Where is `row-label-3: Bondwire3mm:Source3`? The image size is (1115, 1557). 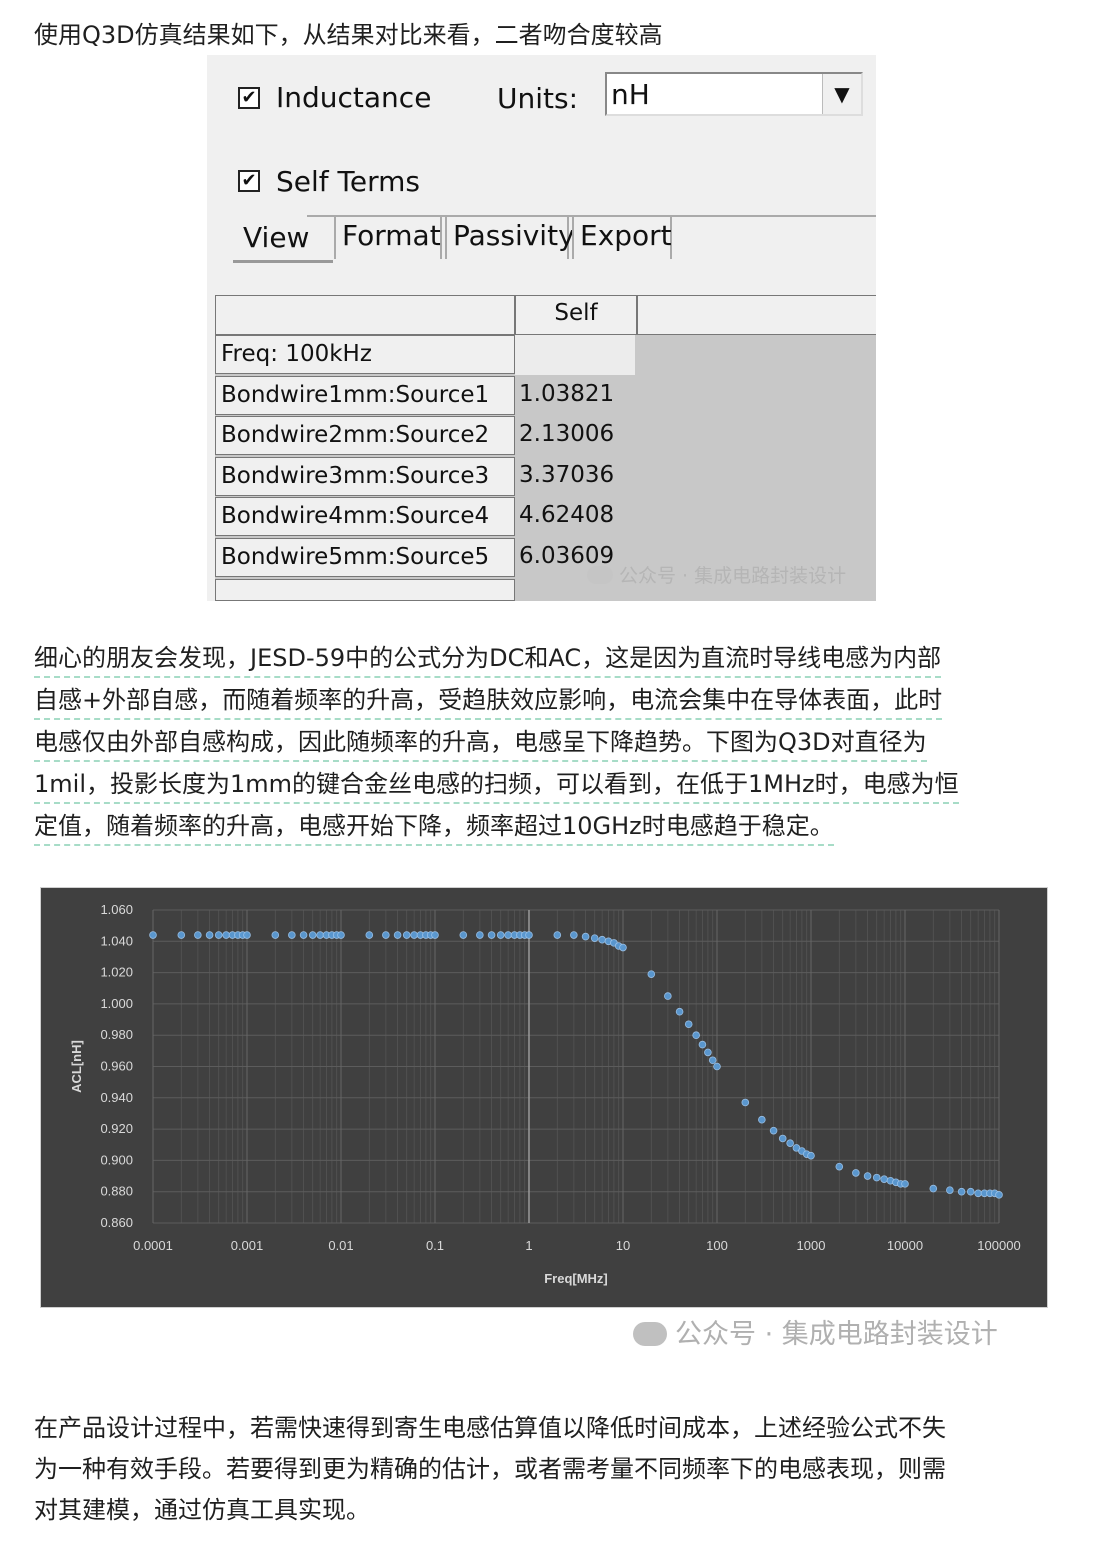
row-label-3: Bondwire3mm:Source3 is located at coordinates (365, 476).